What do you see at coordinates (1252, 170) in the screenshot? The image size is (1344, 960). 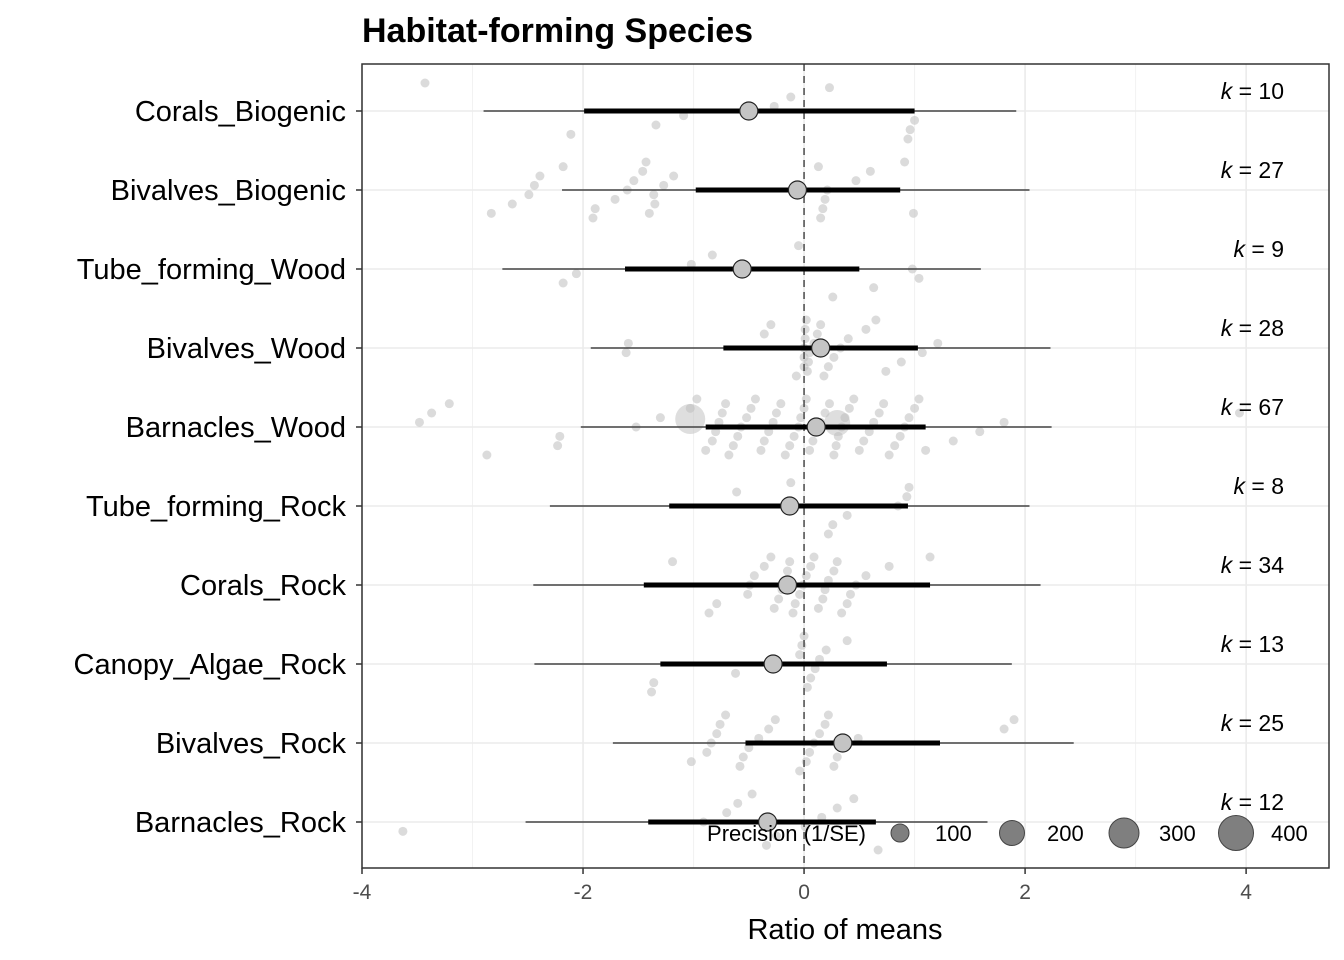 I see `k-label: k = 27` at bounding box center [1252, 170].